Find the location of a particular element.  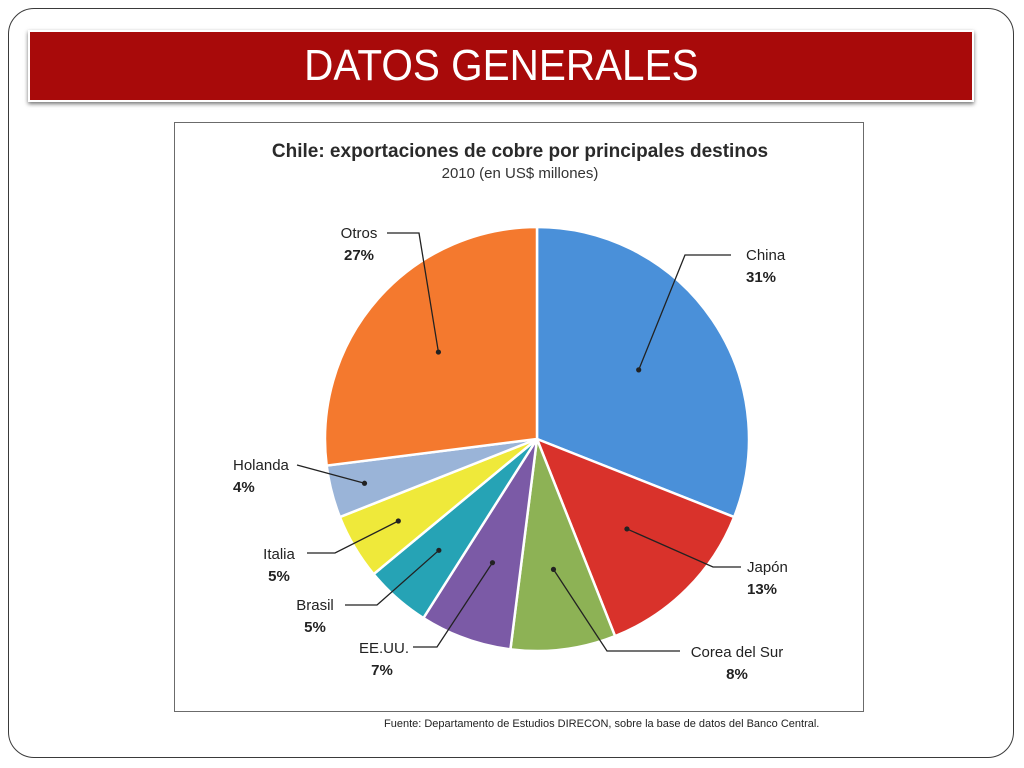

leader-dot-china is located at coordinates (639, 370).